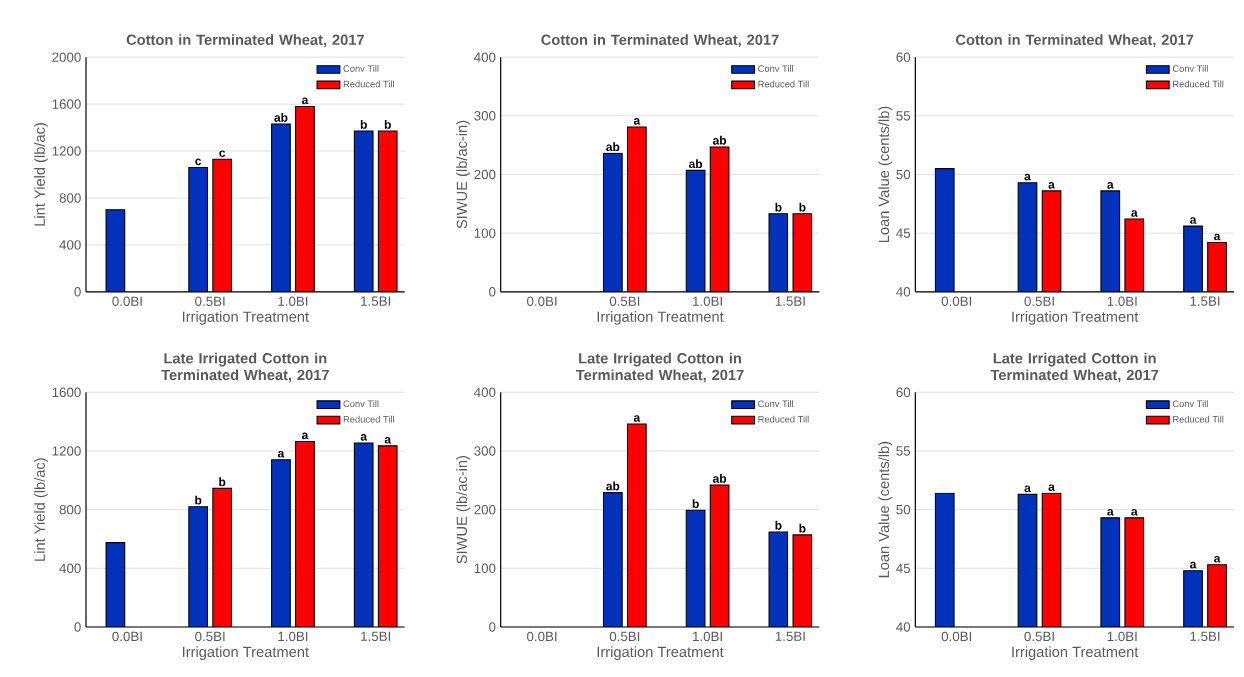  Describe the element at coordinates (903, 292) in the screenshot. I see `y-tick-label: 40` at that location.